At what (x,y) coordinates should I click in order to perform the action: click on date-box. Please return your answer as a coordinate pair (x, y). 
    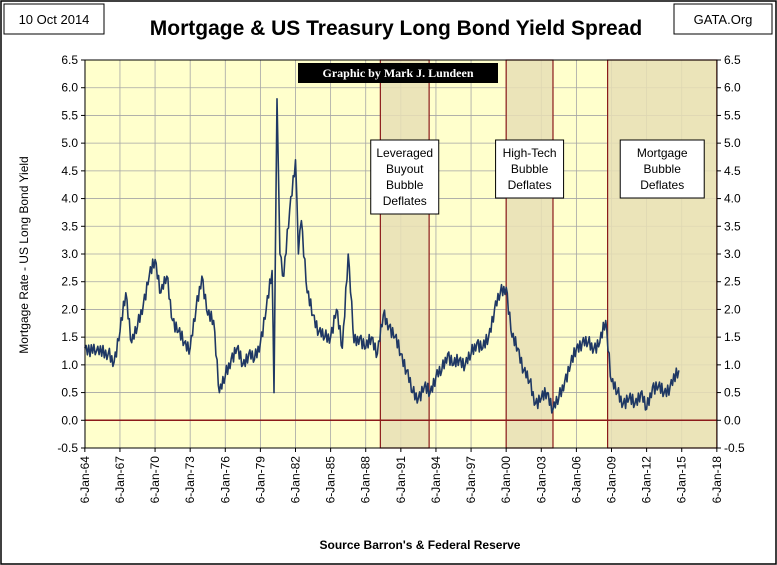
    Looking at the image, I should click on (54, 19).